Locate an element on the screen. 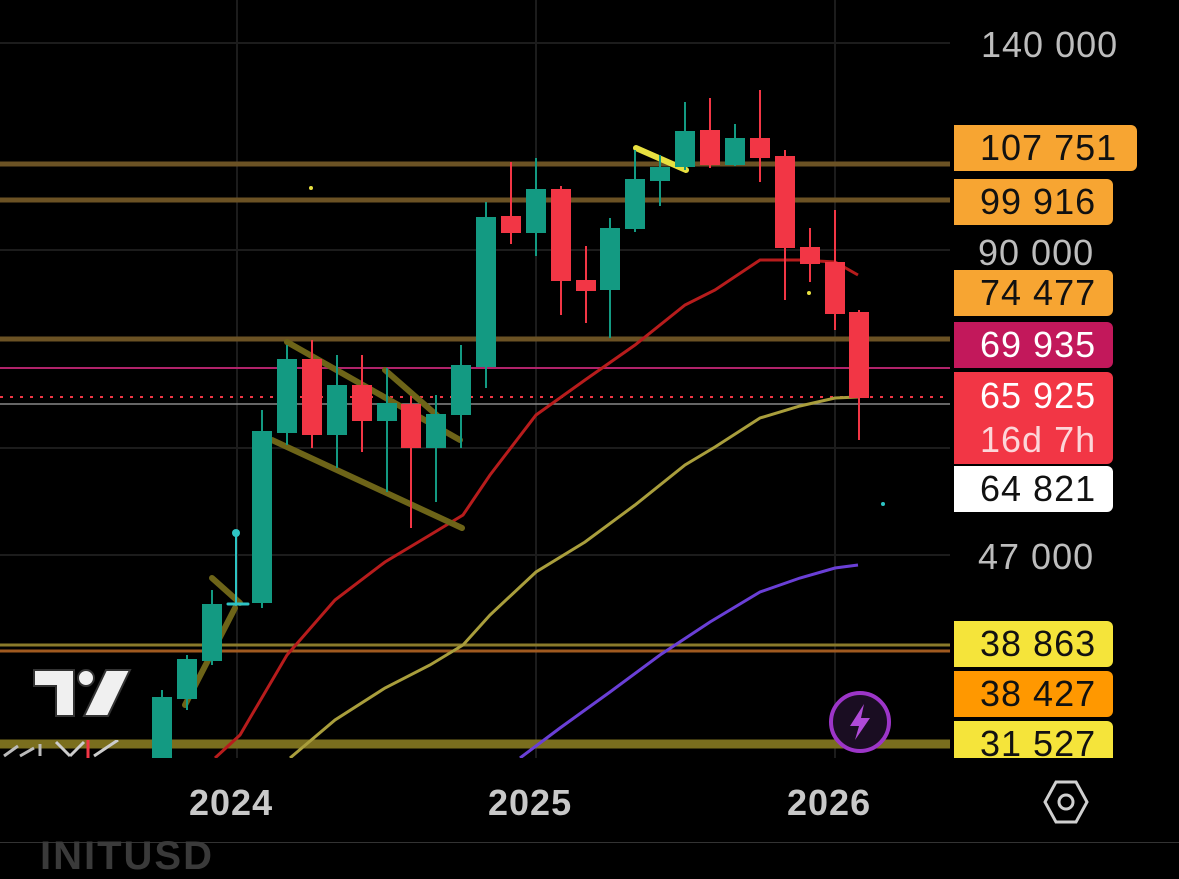 This screenshot has height=879, width=1179. price-tag-38427: 38 427 is located at coordinates (1033, 694).